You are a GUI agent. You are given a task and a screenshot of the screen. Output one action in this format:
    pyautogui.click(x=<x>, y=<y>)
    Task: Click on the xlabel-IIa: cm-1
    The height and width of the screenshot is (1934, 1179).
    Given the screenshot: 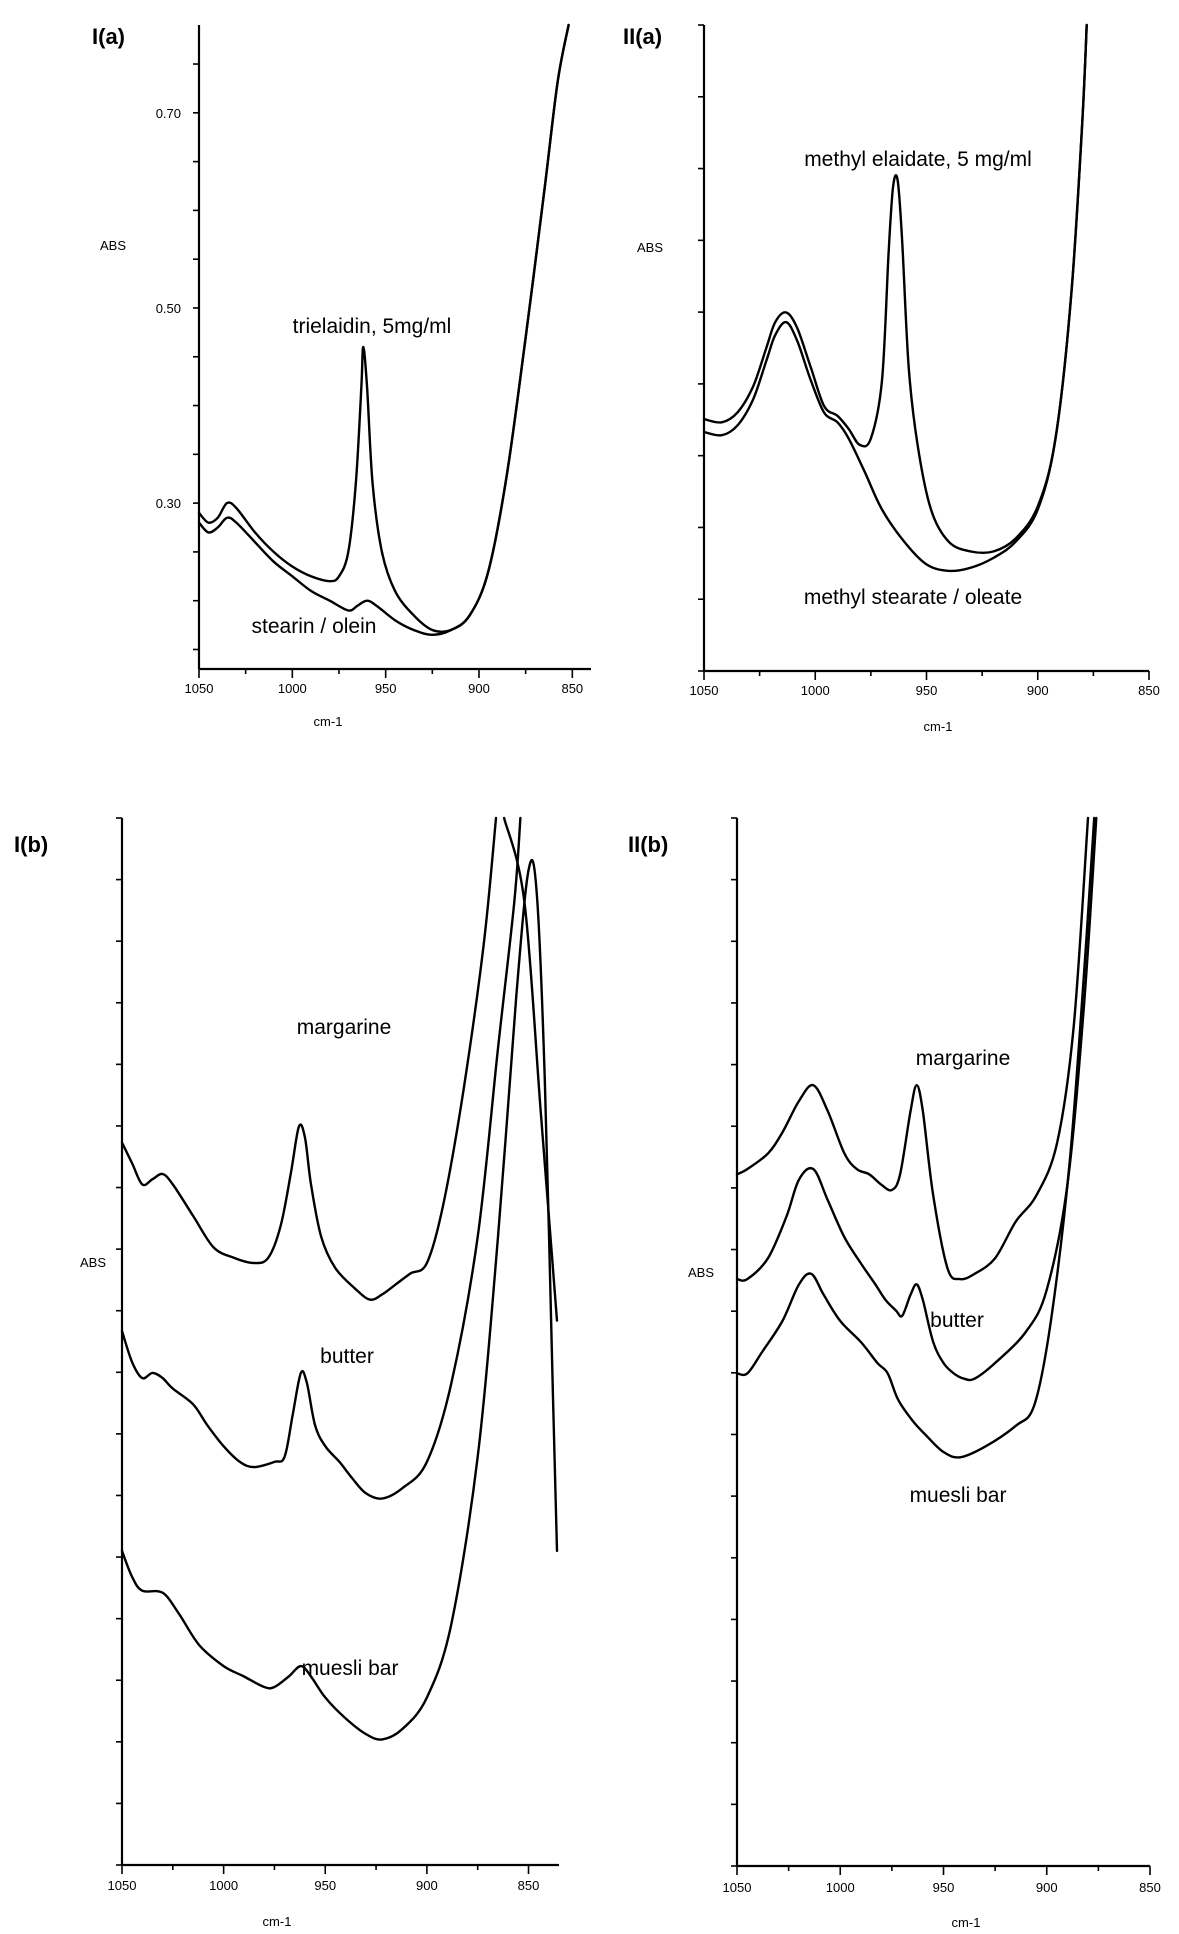 What is the action you would take?
    pyautogui.click(x=938, y=726)
    